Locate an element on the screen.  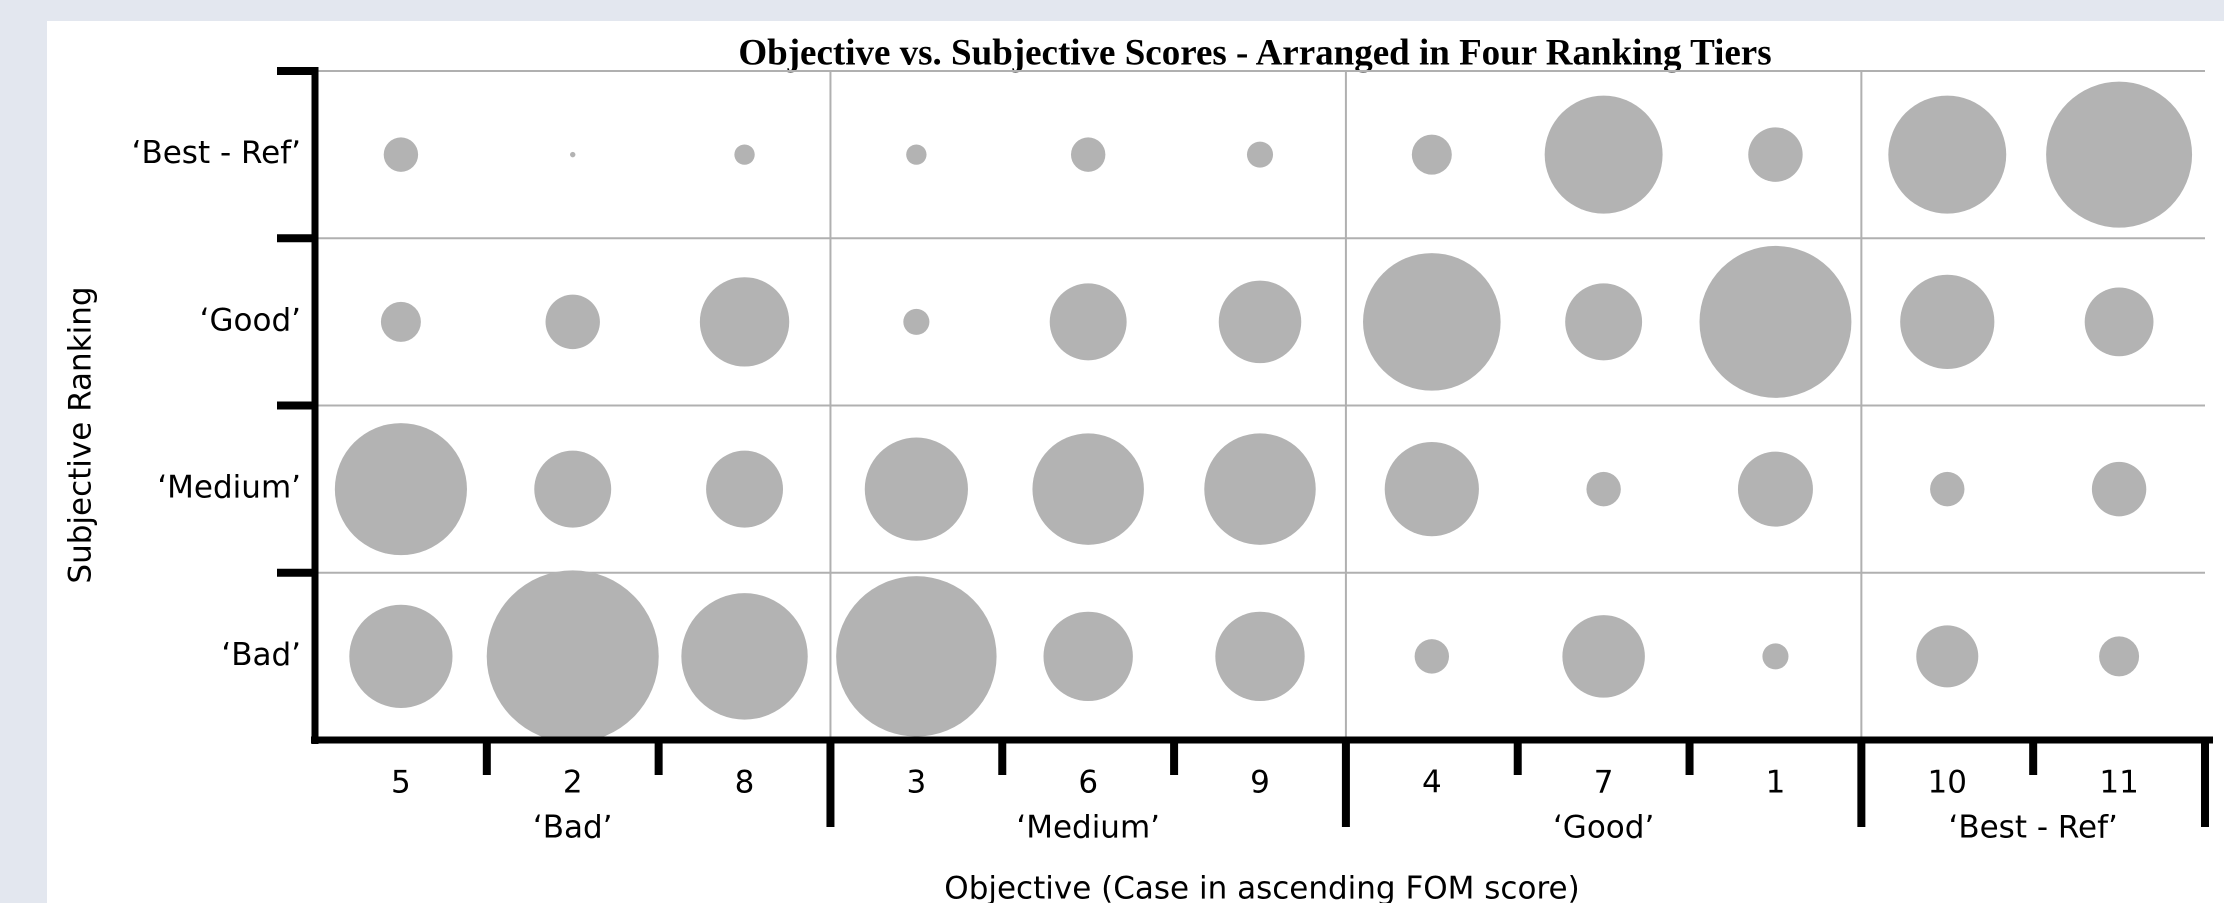
x-tick-label: 2 is located at coordinates (573, 783).